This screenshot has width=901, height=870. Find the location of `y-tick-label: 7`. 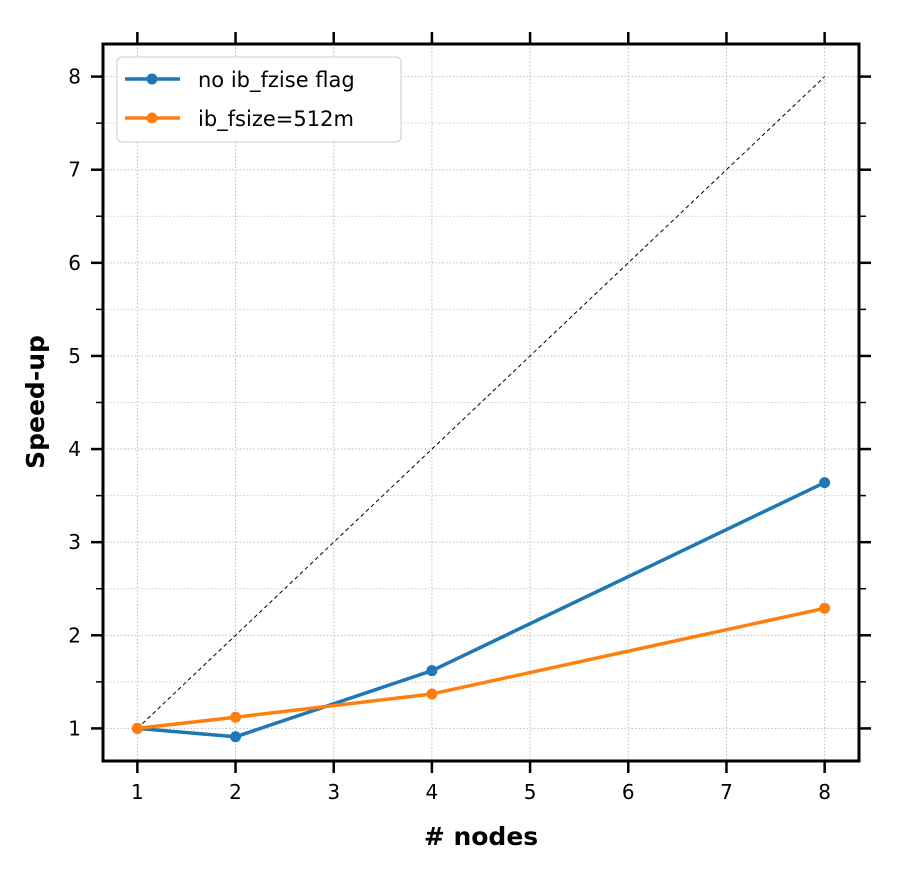

y-tick-label: 7 is located at coordinates (74, 170).